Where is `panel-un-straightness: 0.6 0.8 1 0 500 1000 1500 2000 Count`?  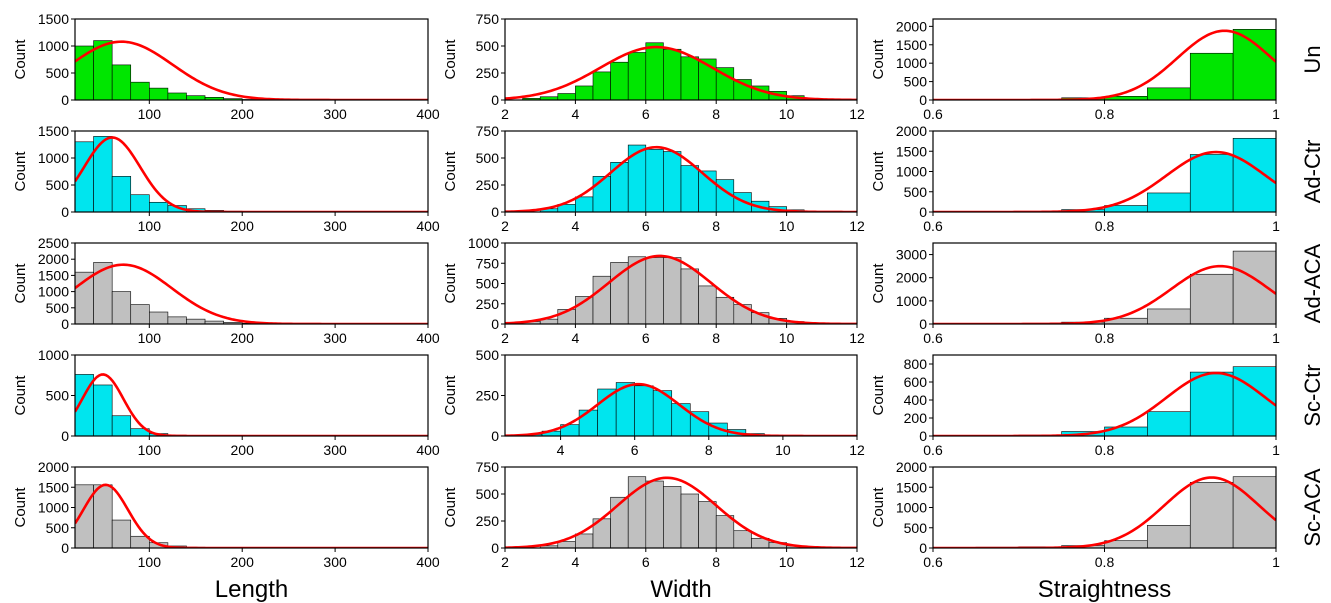
panel-un-straightness: 0.6 0.8 1 0 500 1000 1500 2000 Count is located at coordinates (1075, 70).